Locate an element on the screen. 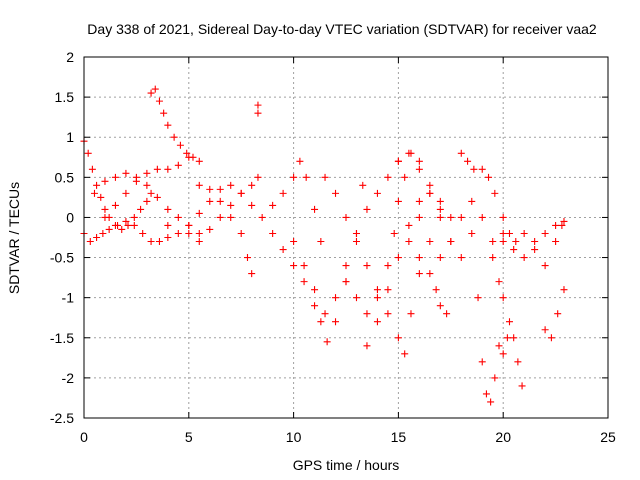 The image size is (640, 480). y-tick-labels: -2.5 -2 -1.5 -1 -0.5 0 0.5 1 1.5 2 is located at coordinates (62, 237).